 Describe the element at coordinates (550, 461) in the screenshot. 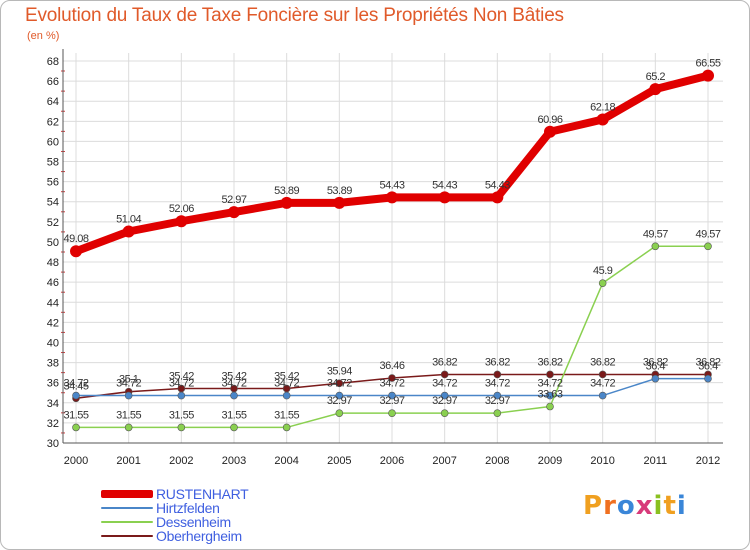

I see `x-tick-label: 2009` at that location.